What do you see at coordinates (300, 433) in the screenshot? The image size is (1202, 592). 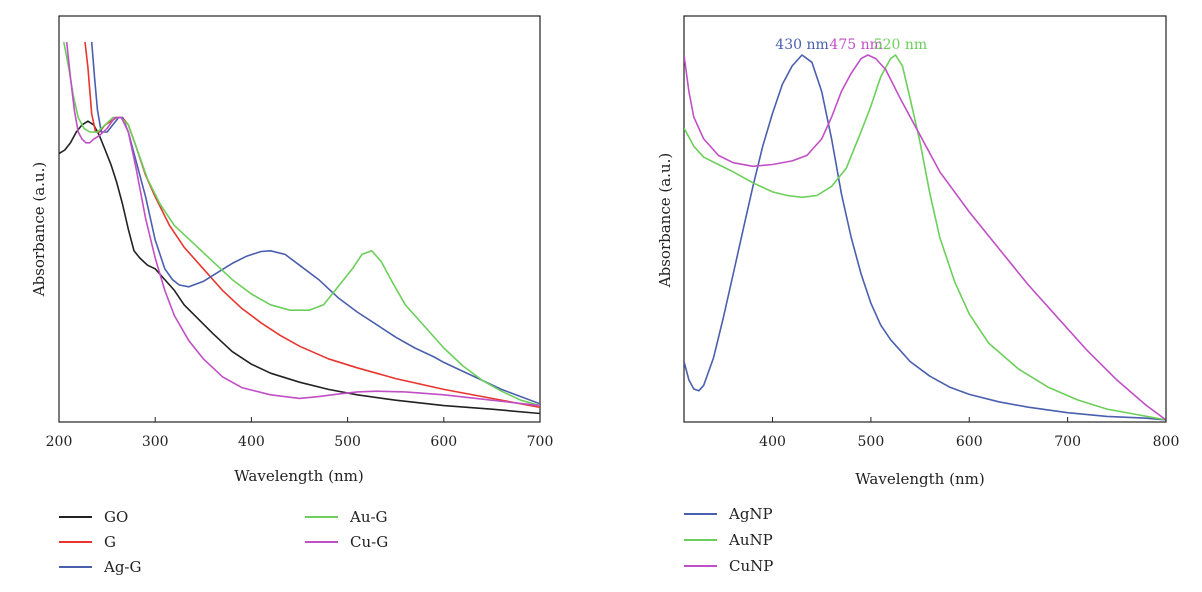 I see `left-x-ticks: 200 300 400 500 600 700` at bounding box center [300, 433].